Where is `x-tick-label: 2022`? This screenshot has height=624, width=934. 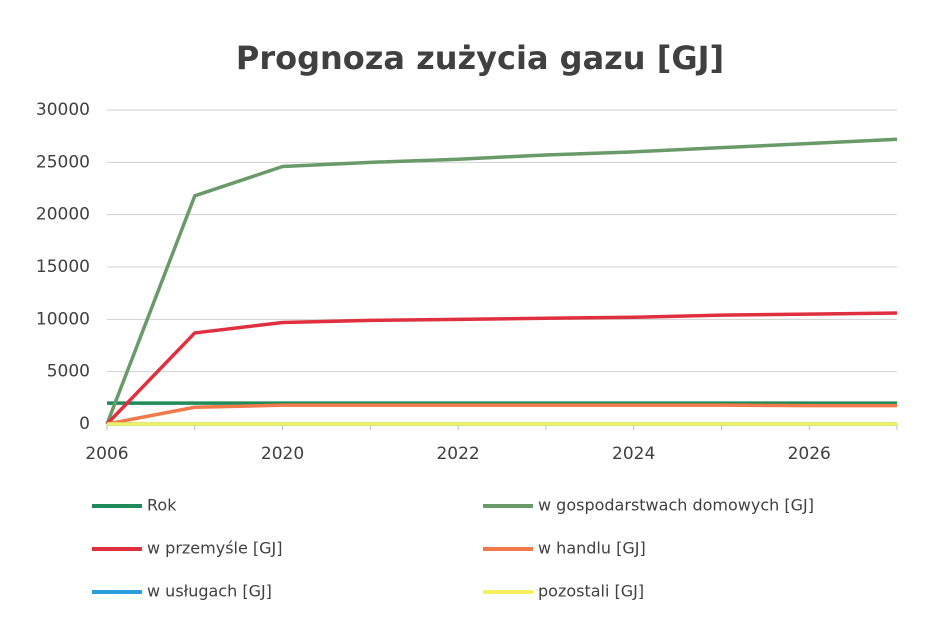 x-tick-label: 2022 is located at coordinates (457, 454).